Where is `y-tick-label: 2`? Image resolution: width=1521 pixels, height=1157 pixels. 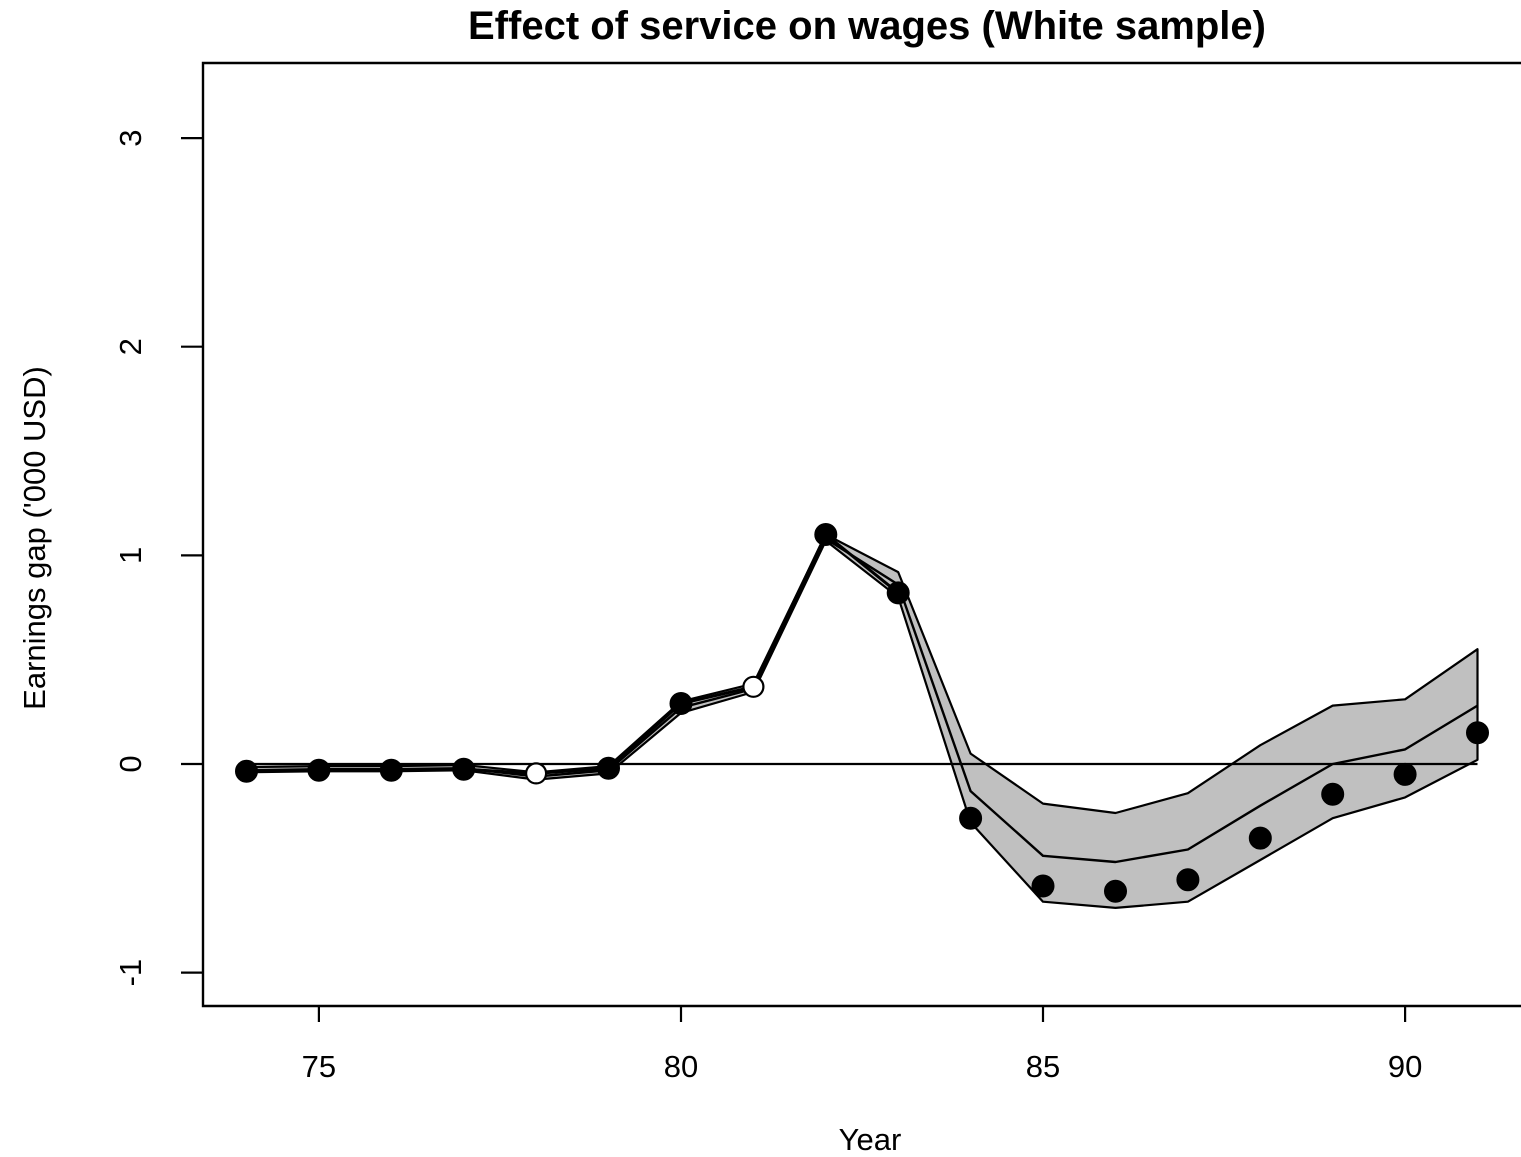
y-tick-label: 2 is located at coordinates (130, 346).